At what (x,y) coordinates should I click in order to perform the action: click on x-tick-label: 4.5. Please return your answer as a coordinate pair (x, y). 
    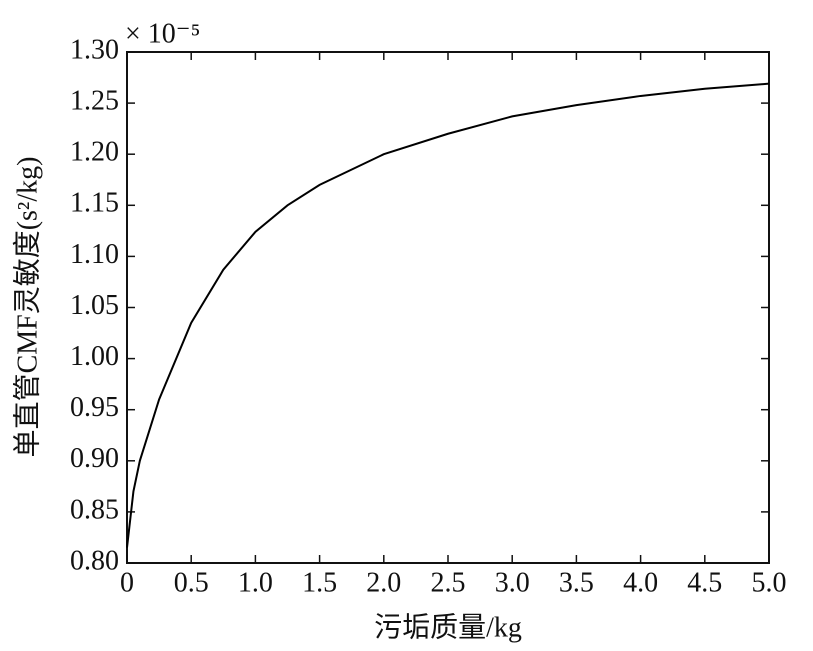
    Looking at the image, I should click on (704, 582).